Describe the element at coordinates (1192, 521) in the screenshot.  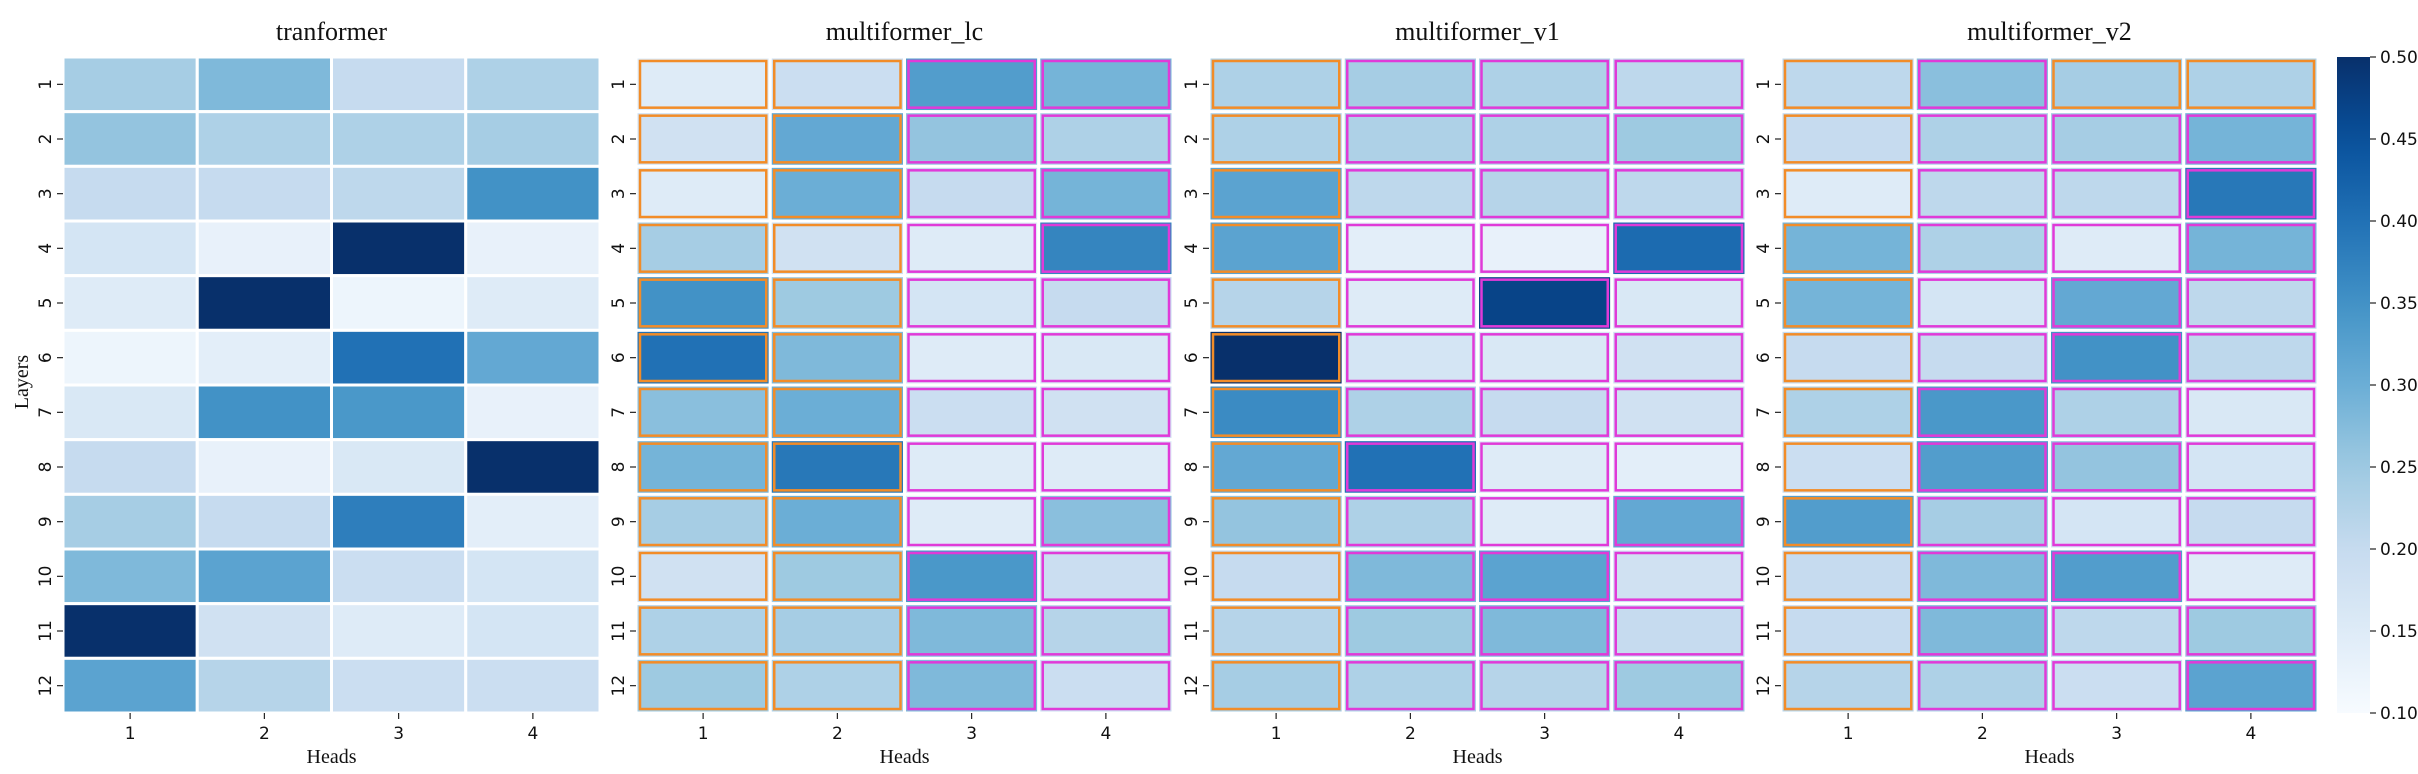
I see `y-tick-label: 9` at that location.